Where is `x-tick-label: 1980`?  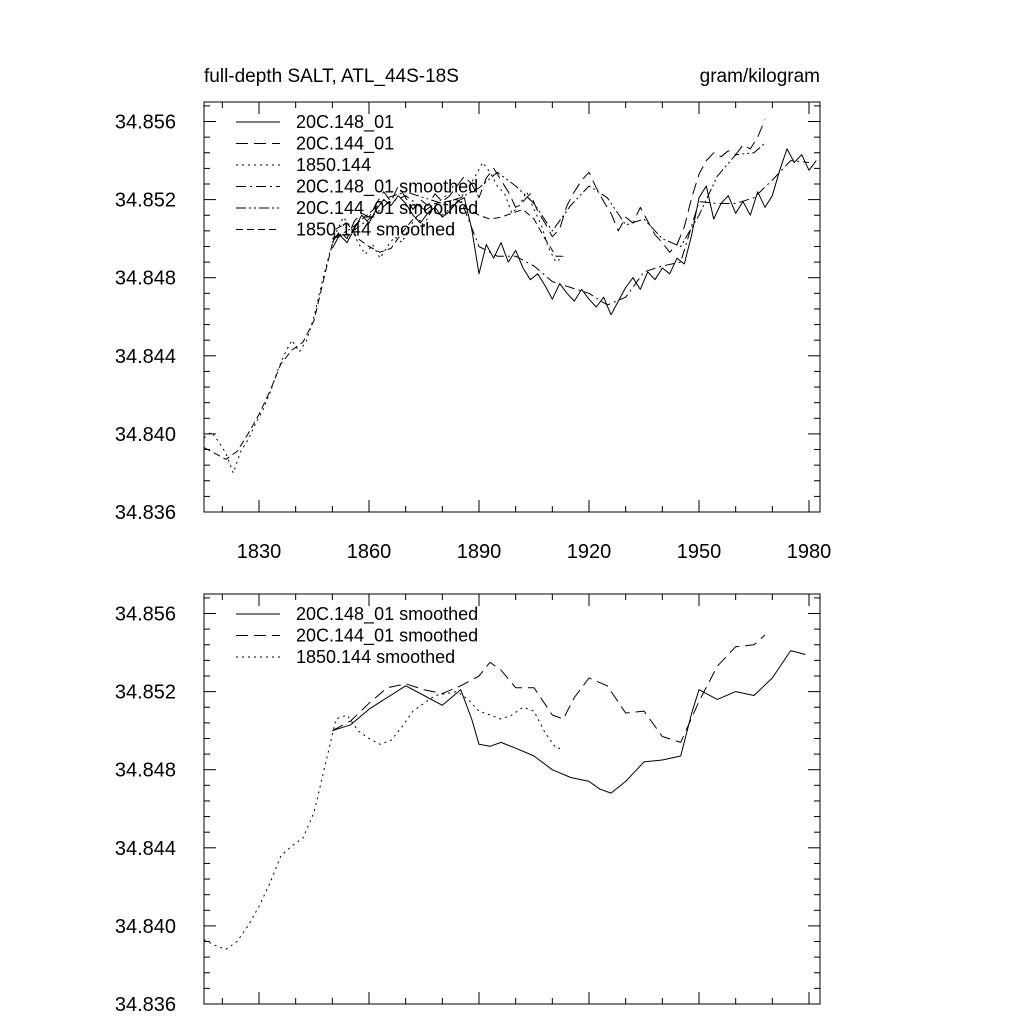
x-tick-label: 1980 is located at coordinates (809, 552).